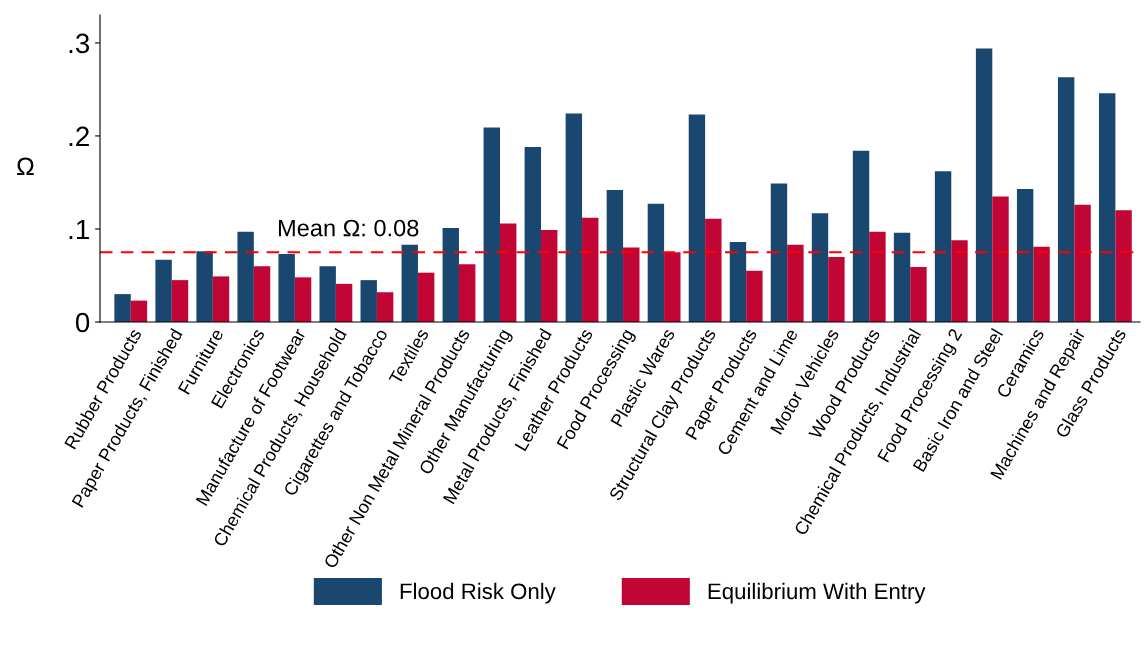 This screenshot has width=1144, height=668. What do you see at coordinates (478, 593) in the screenshot?
I see `legend-label: Flood Risk Only` at bounding box center [478, 593].